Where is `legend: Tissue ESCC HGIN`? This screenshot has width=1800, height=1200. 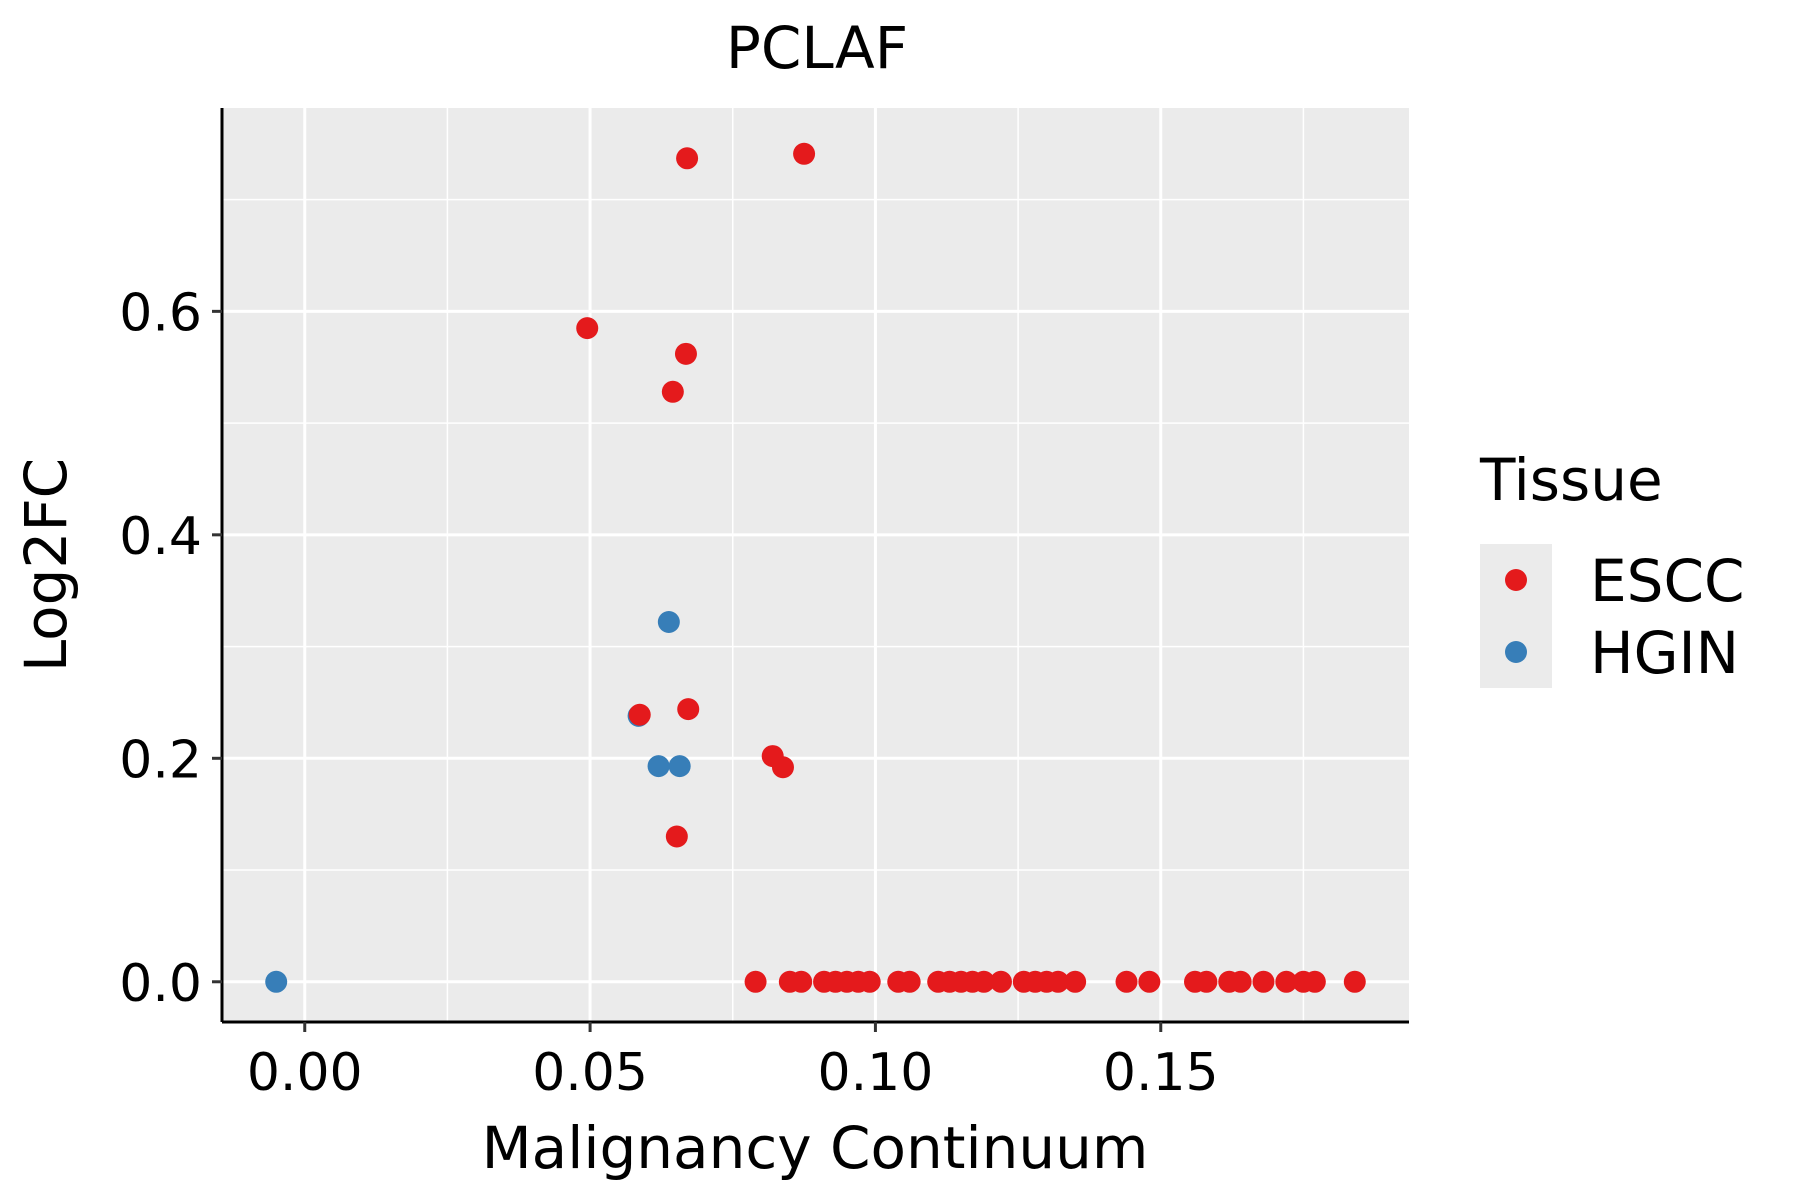 legend: Tissue ESCC HGIN is located at coordinates (1611, 567).